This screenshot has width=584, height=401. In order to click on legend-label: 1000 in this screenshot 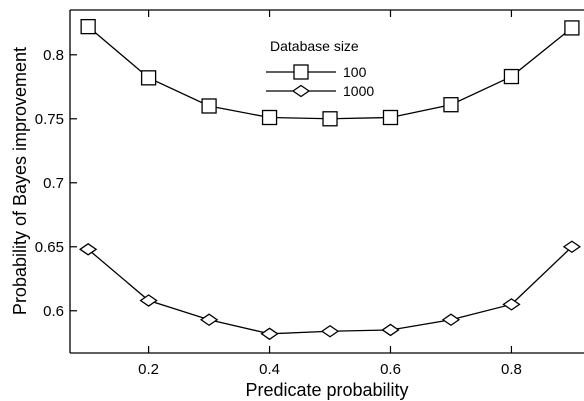, I will do `click(358, 91)`.